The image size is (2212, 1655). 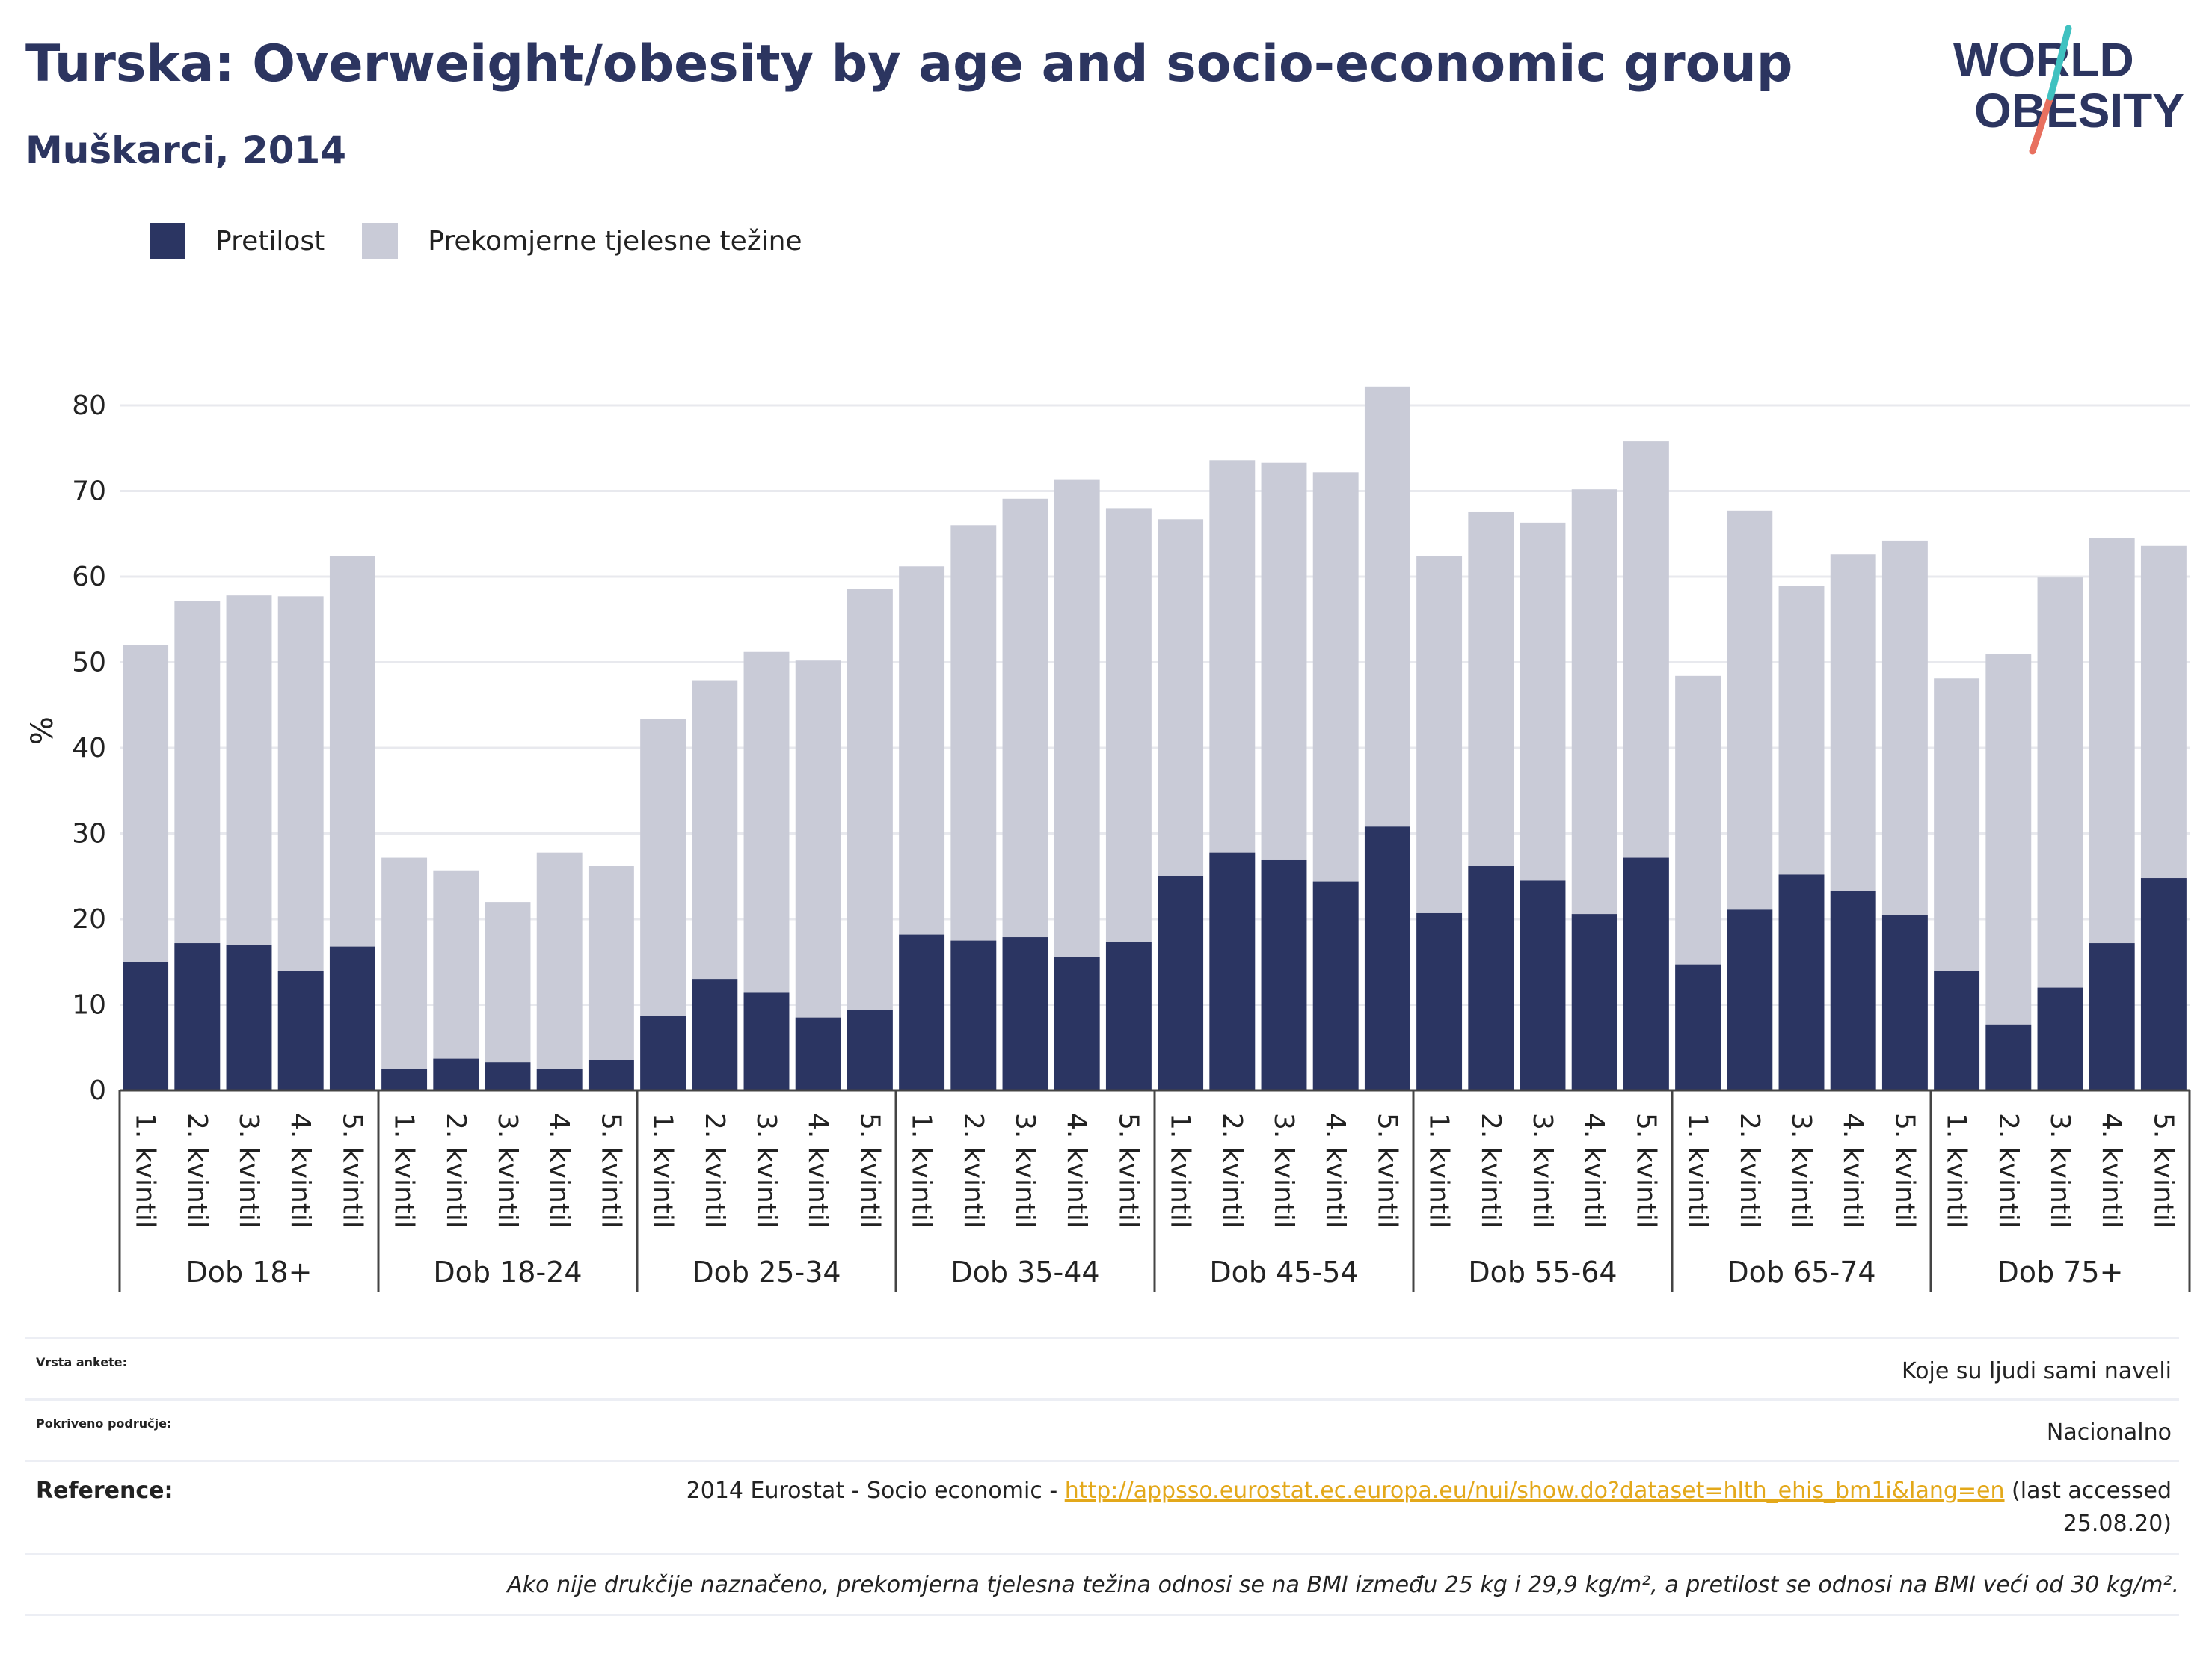 I want to click on legend-label-overweight: Prekomjerne tjelesne težine, so click(x=615, y=241).